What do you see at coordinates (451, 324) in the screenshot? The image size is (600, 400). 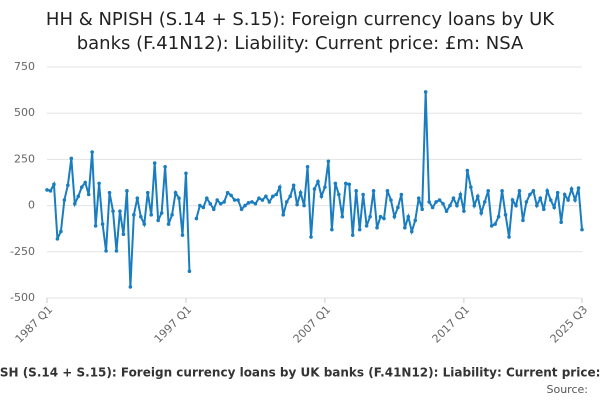 I see `x-tick-label: 2017 Q1` at bounding box center [451, 324].